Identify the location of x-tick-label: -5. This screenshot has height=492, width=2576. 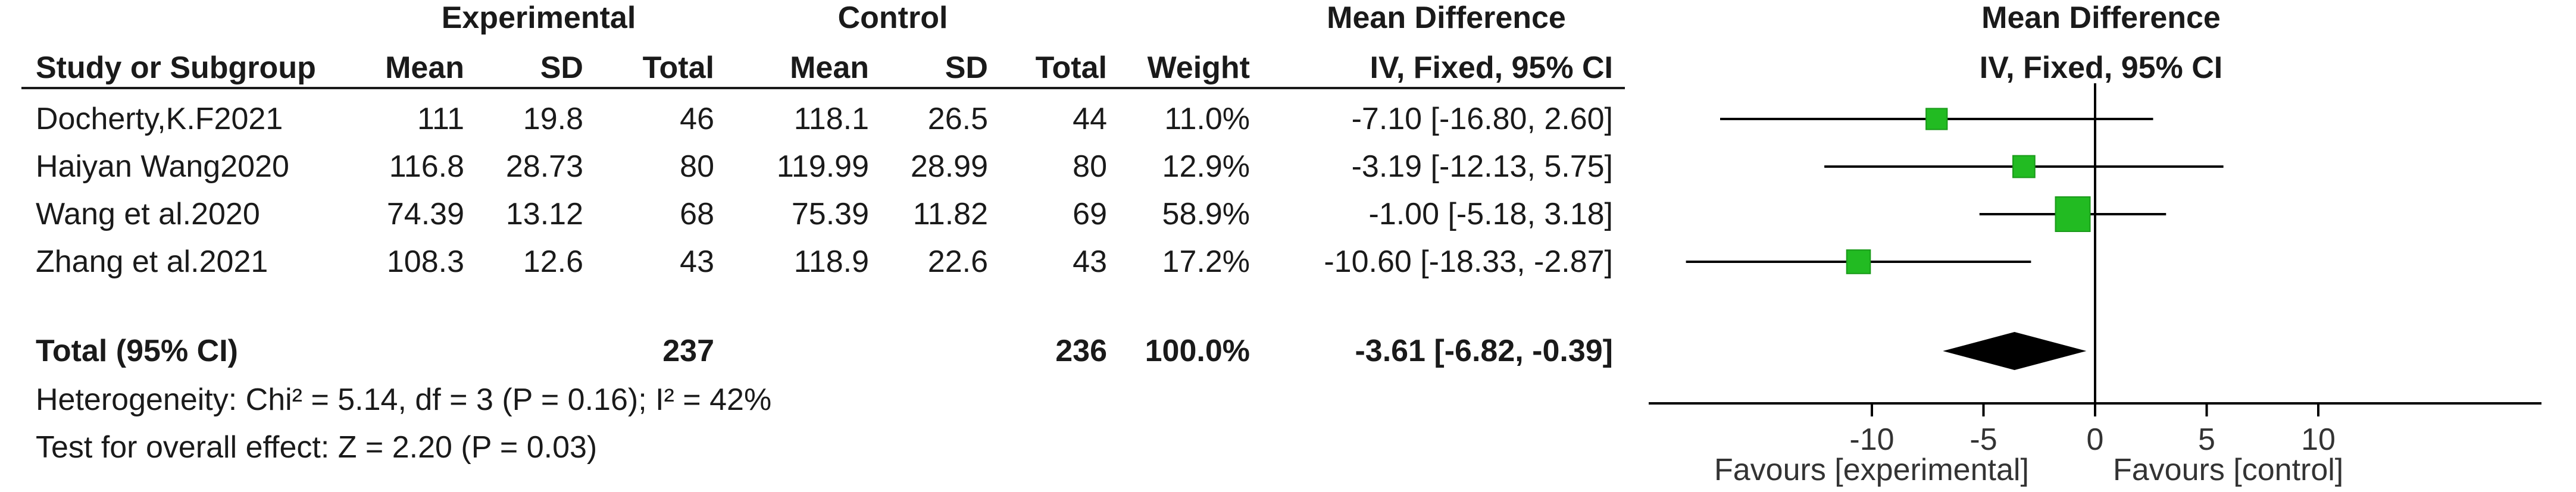
(1983, 439).